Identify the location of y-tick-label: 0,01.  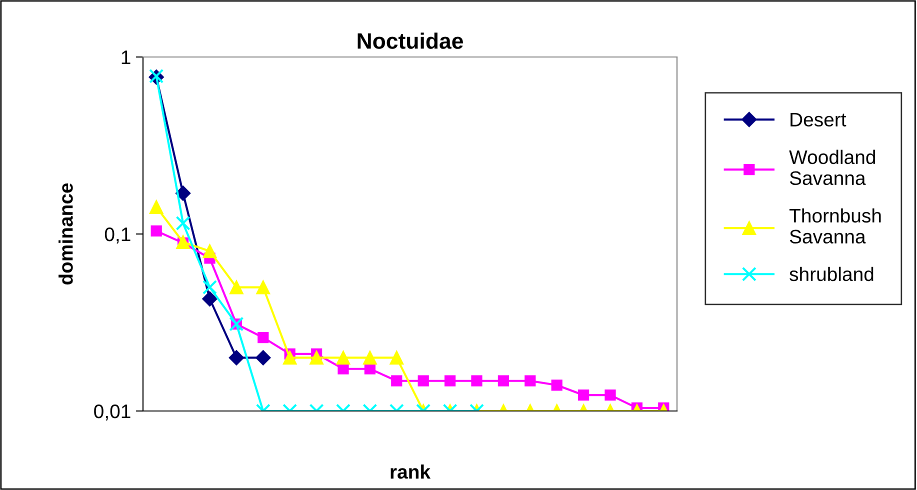
(112, 412).